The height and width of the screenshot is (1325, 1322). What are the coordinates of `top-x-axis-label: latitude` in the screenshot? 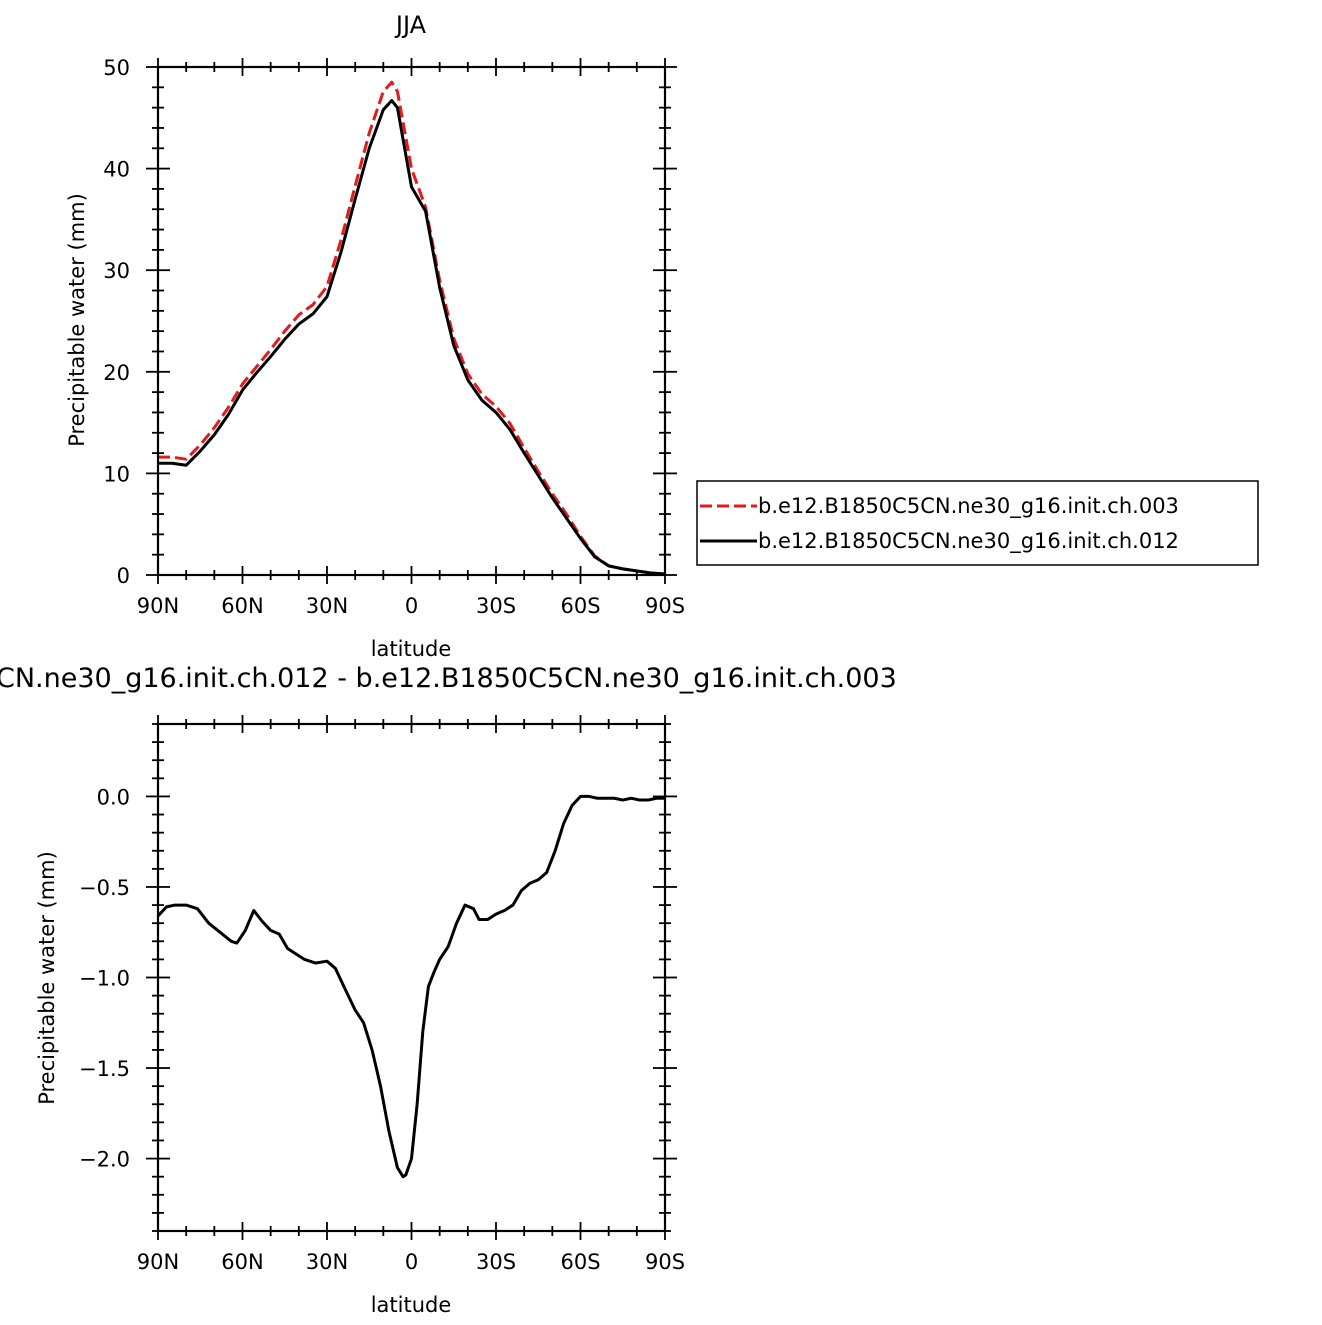 It's located at (411, 649).